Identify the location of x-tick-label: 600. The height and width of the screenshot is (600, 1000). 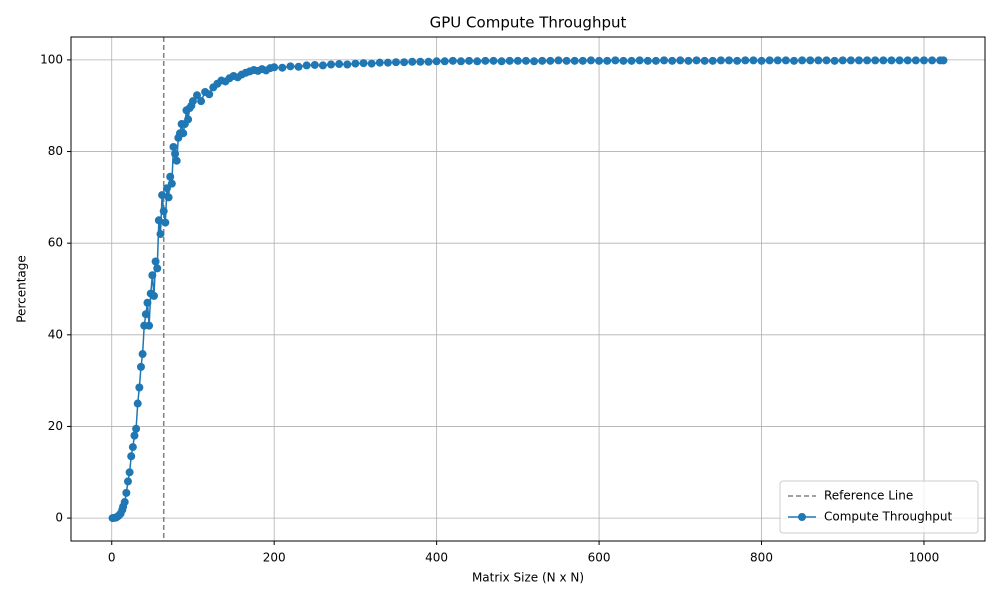
(599, 558).